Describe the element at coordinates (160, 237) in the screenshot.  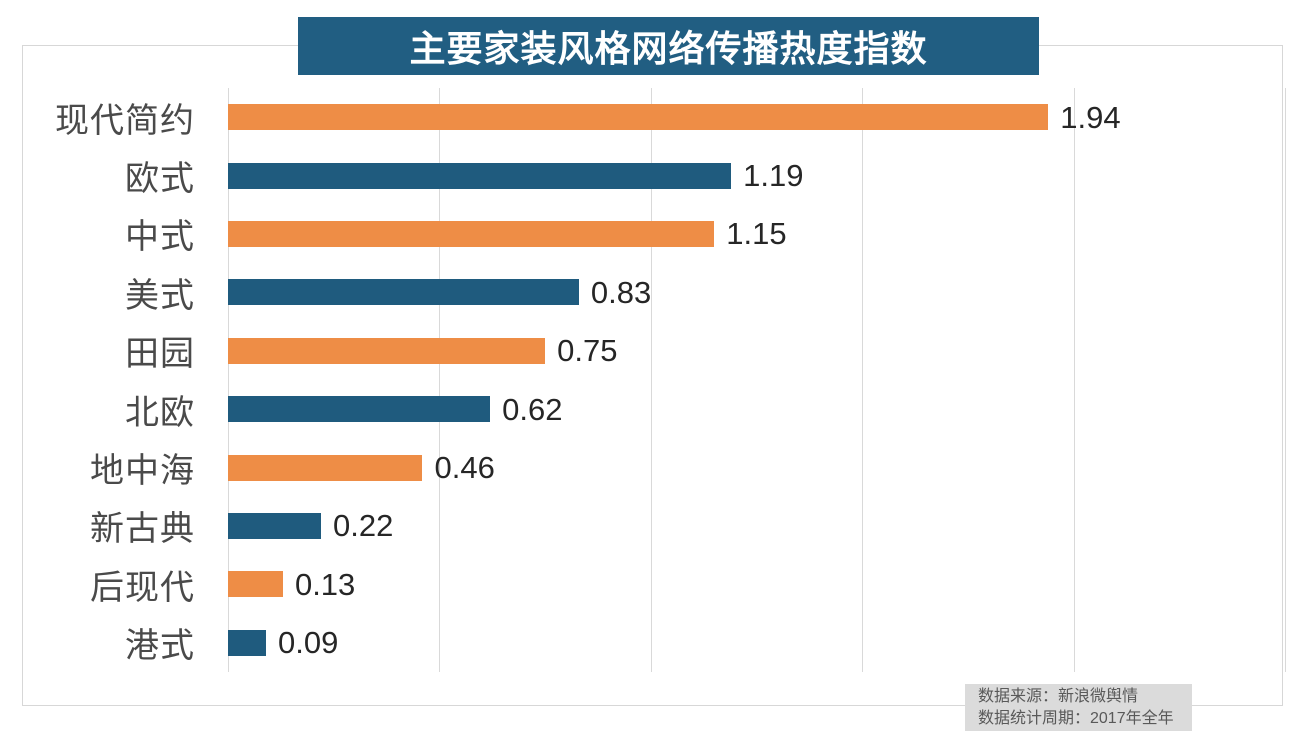
I see `category-label: 中式` at that location.